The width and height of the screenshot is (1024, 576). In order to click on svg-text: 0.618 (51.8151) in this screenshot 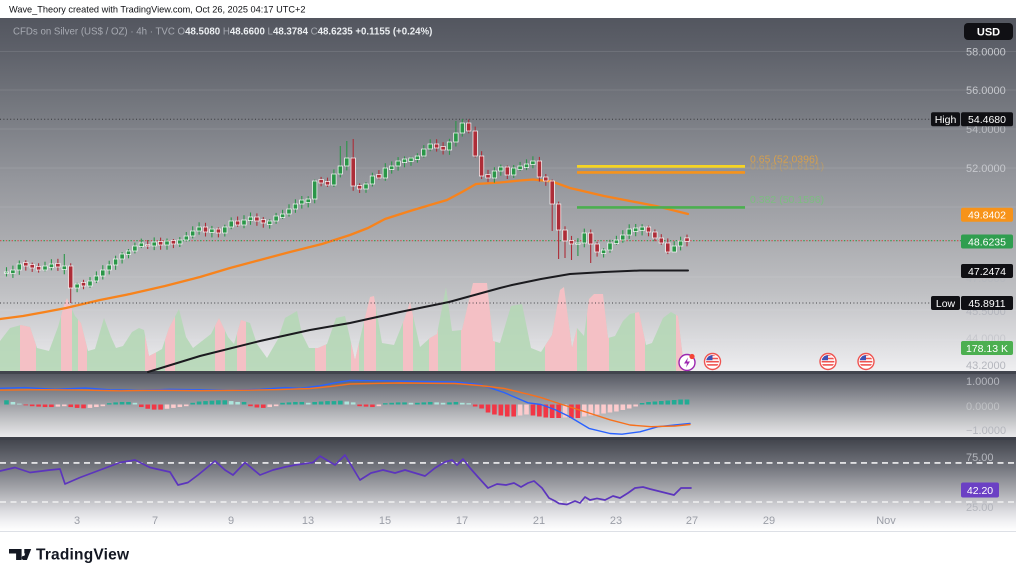, I will do `click(787, 167)`.